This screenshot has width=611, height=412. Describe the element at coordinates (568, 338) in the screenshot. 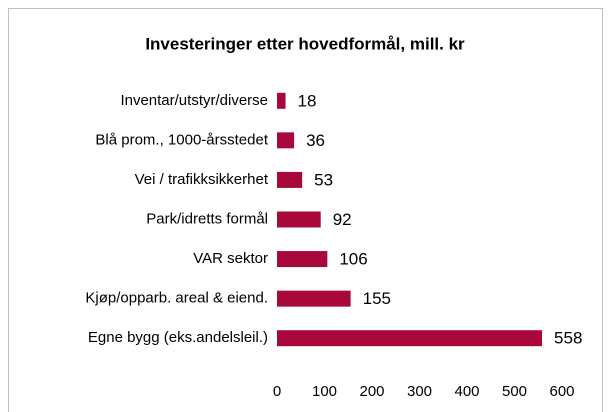

I see `value-label: 558` at that location.